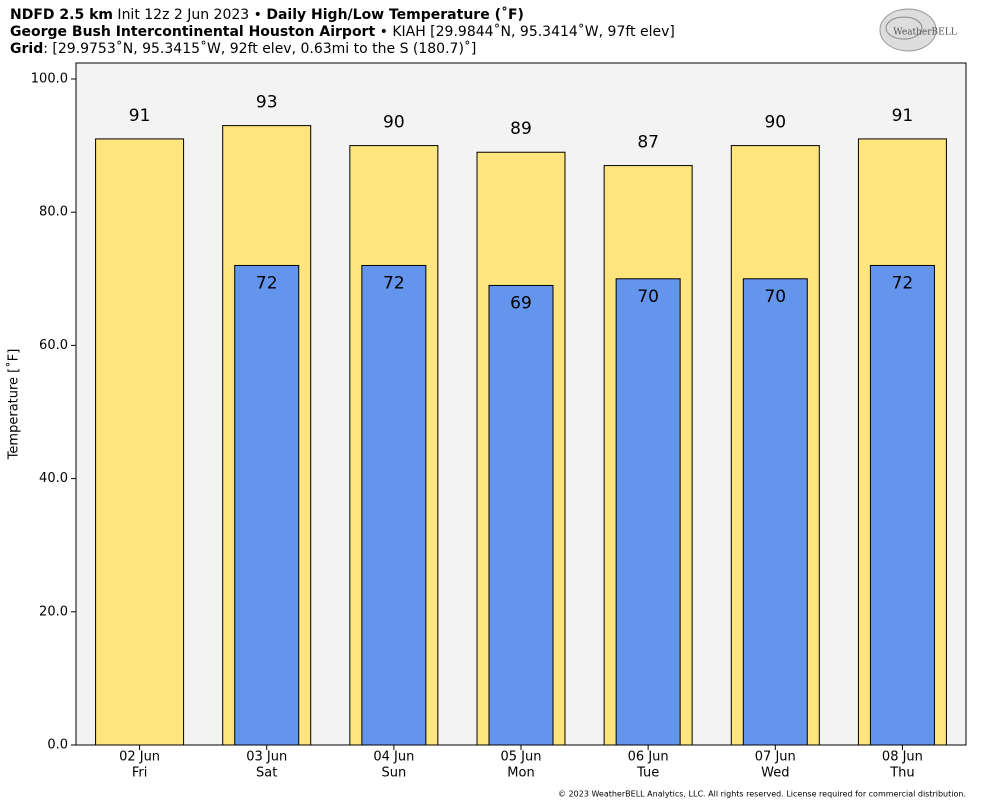 The width and height of the screenshot is (984, 808). What do you see at coordinates (53, 212) in the screenshot?
I see `y-tick-label: 80.0` at bounding box center [53, 212].